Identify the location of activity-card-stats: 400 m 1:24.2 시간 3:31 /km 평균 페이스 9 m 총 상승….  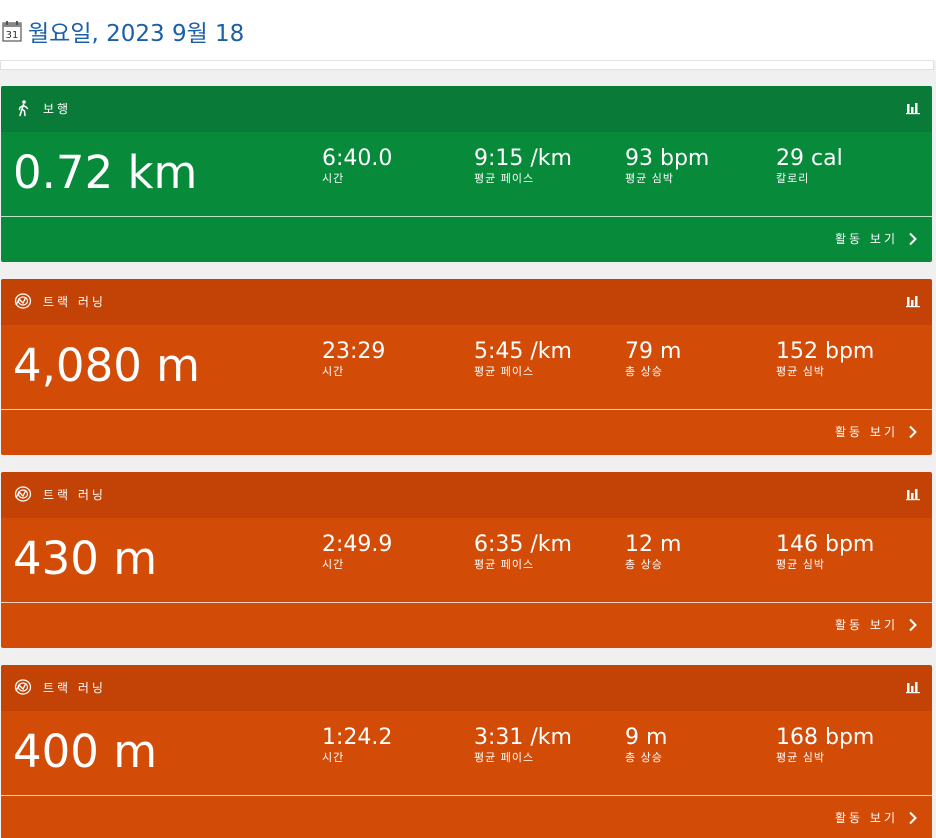
(466, 753).